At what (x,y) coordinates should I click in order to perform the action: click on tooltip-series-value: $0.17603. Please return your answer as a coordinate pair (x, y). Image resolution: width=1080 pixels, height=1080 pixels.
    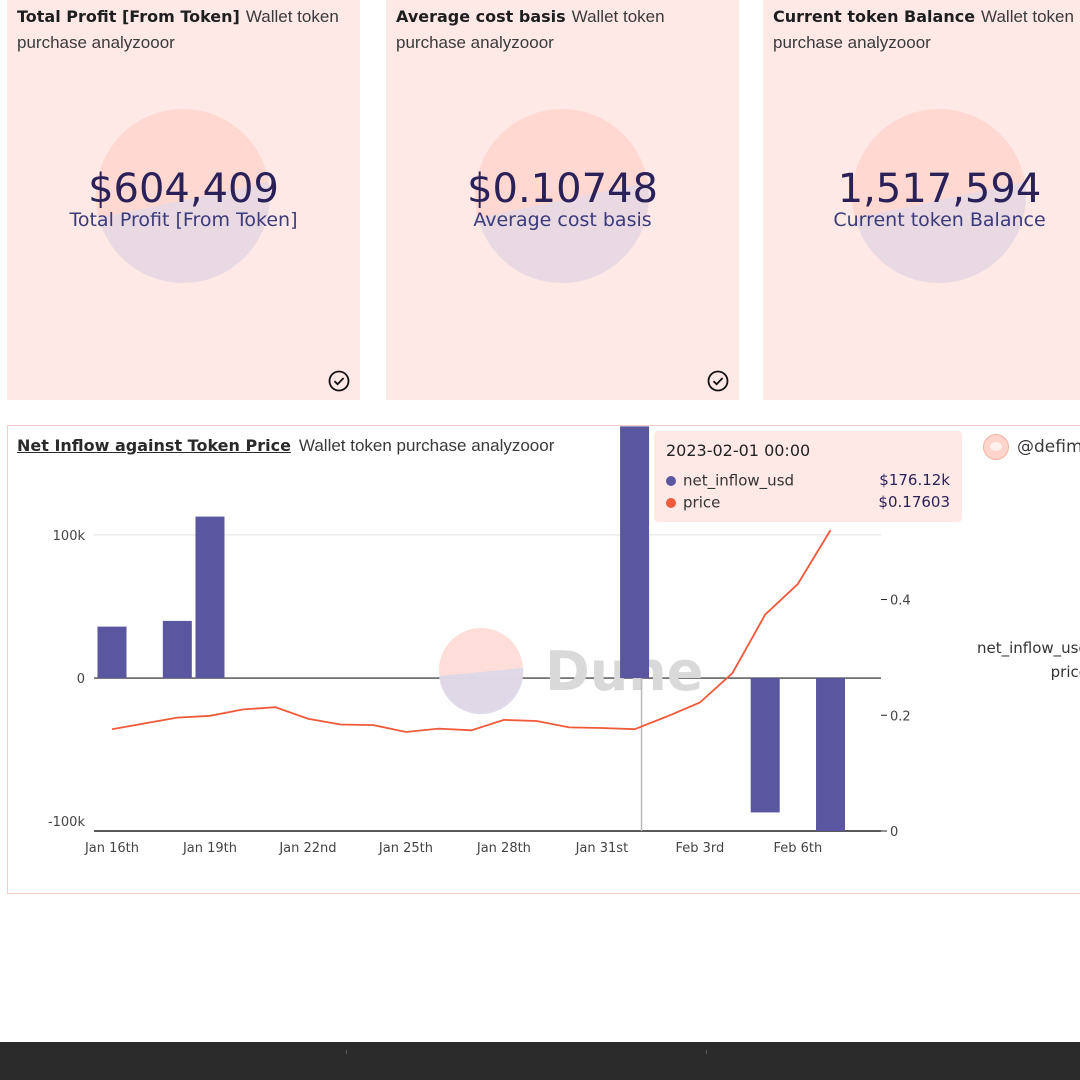
    Looking at the image, I should click on (914, 502).